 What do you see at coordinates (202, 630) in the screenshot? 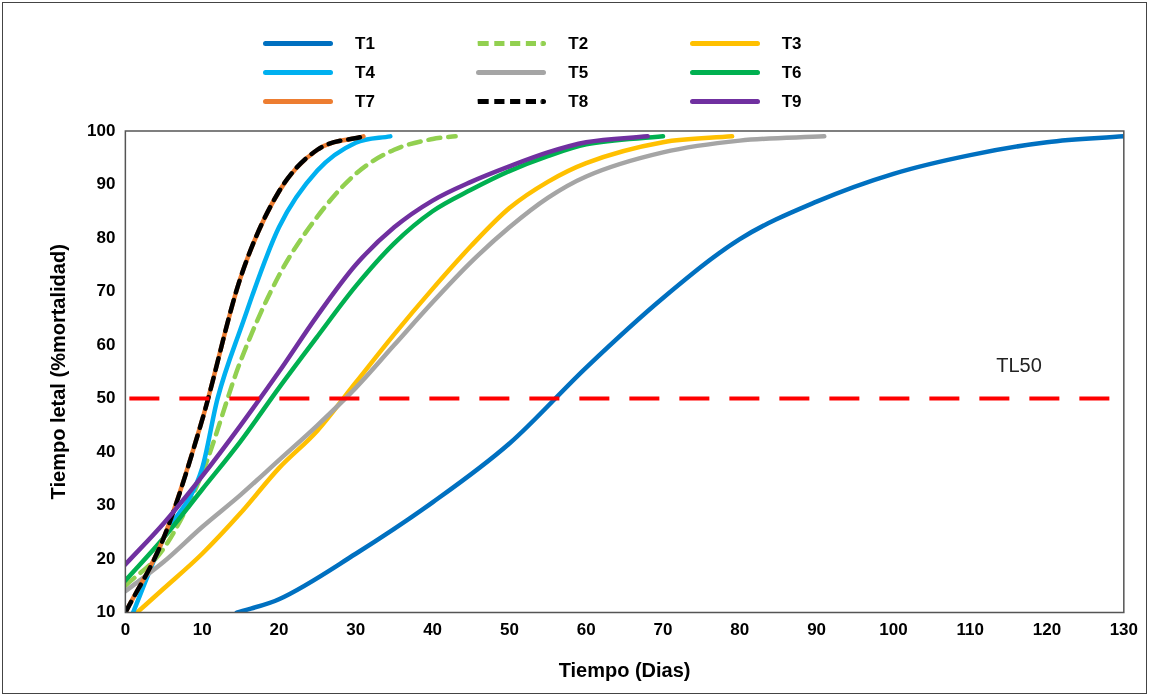
I see `x-tick-label: 10` at bounding box center [202, 630].